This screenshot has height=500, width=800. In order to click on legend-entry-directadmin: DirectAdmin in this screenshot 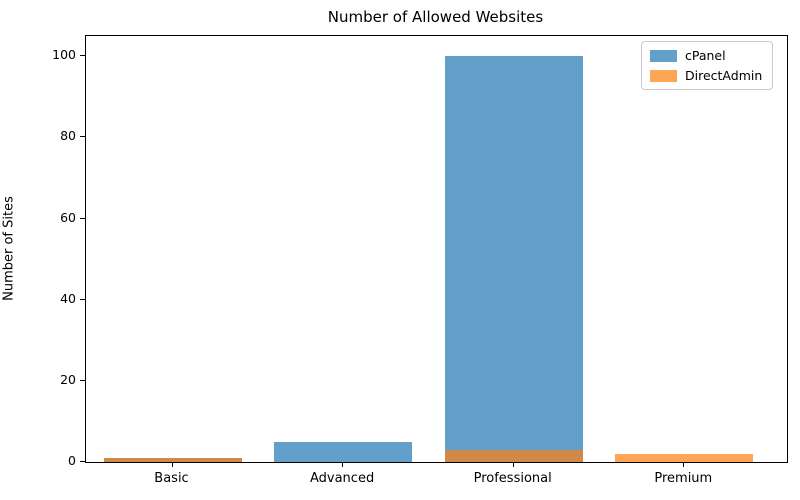, I will do `click(706, 75)`.